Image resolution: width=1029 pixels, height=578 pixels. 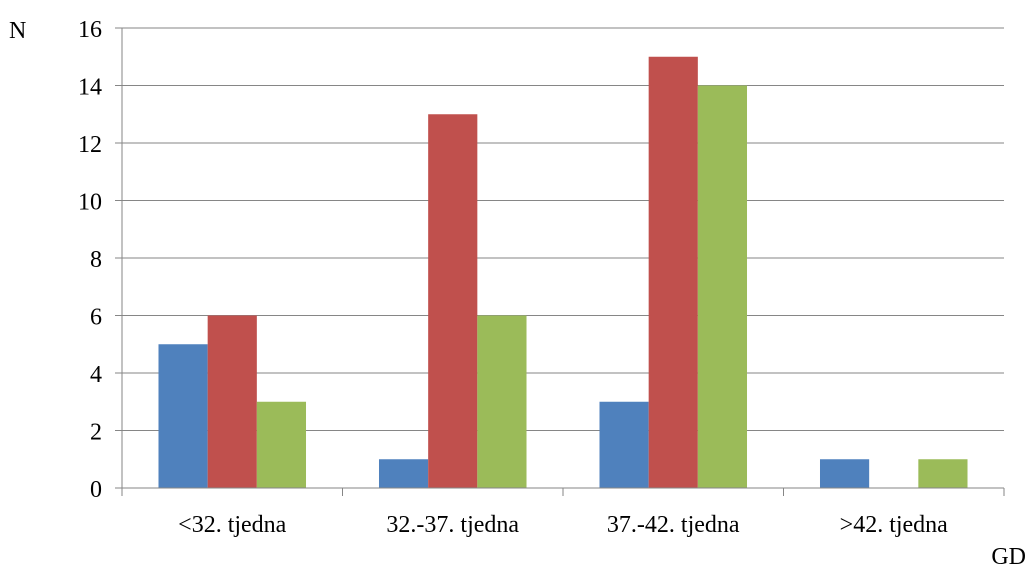 I want to click on y-tick-label: 2, so click(x=96, y=433).